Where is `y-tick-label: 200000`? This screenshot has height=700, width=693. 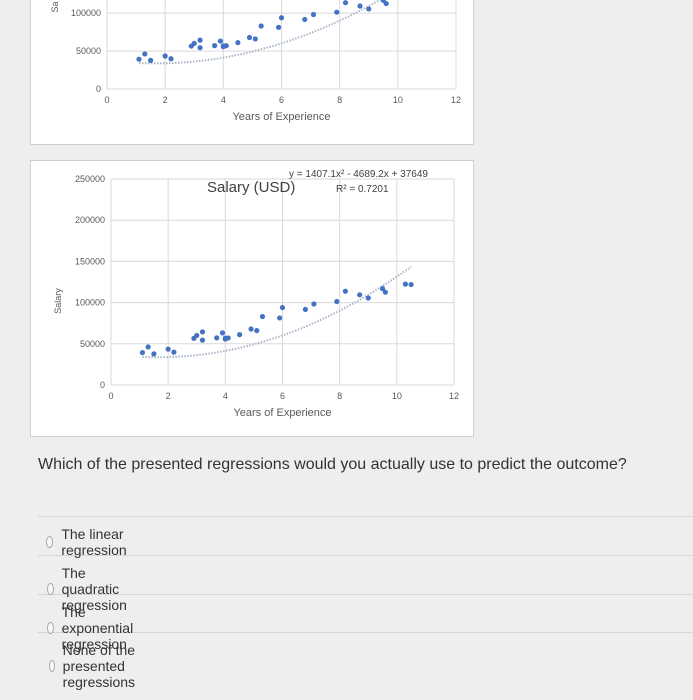 y-tick-label: 200000 is located at coordinates (90, 220).